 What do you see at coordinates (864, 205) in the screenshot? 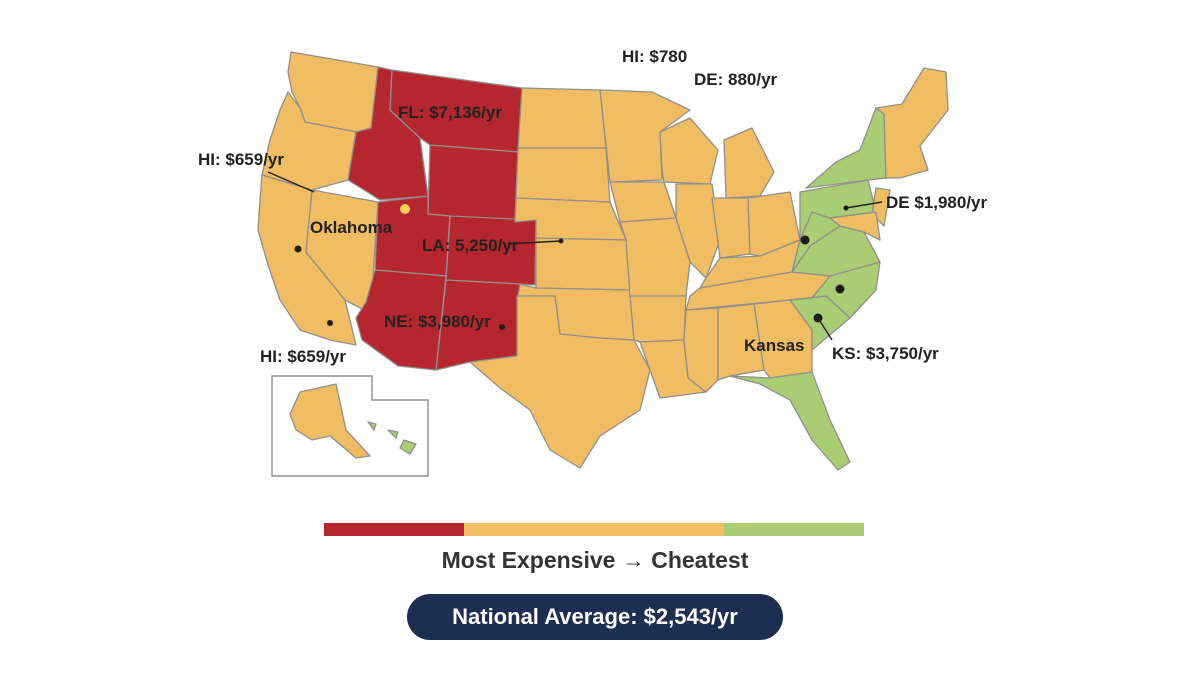
I see `leader-de-1980` at bounding box center [864, 205].